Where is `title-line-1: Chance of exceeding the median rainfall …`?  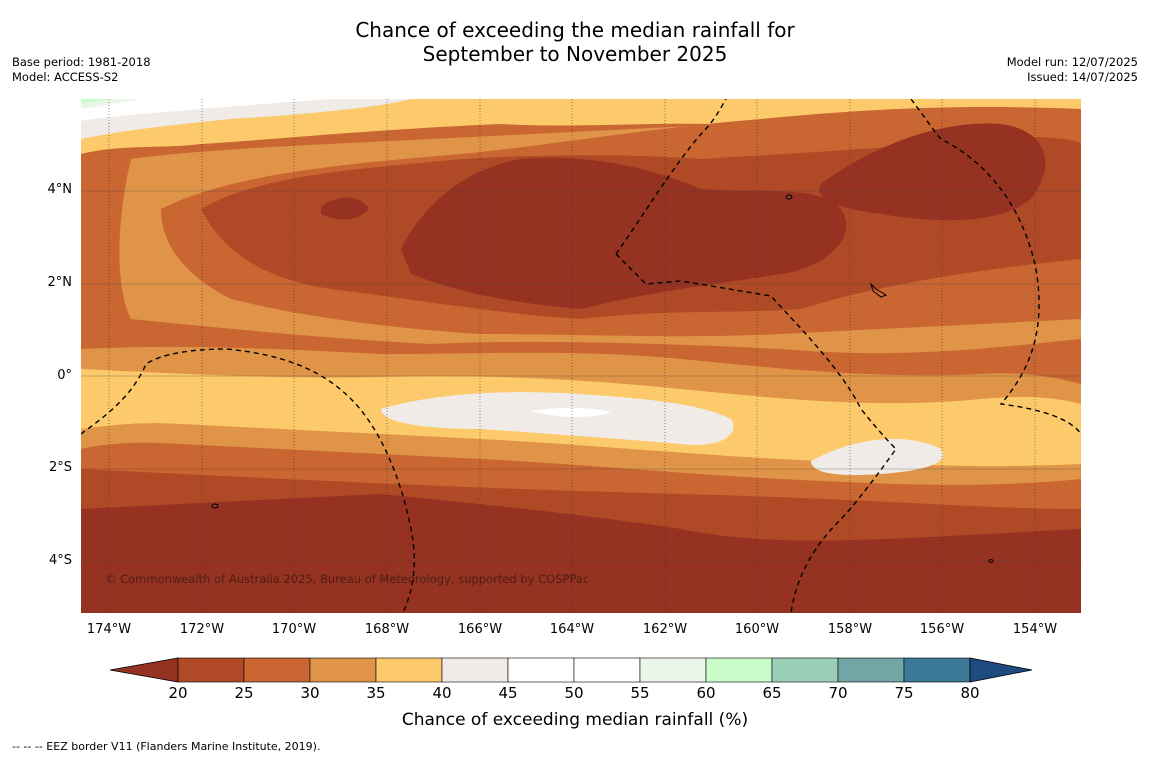 title-line-1: Chance of exceeding the median rainfall … is located at coordinates (575, 30).